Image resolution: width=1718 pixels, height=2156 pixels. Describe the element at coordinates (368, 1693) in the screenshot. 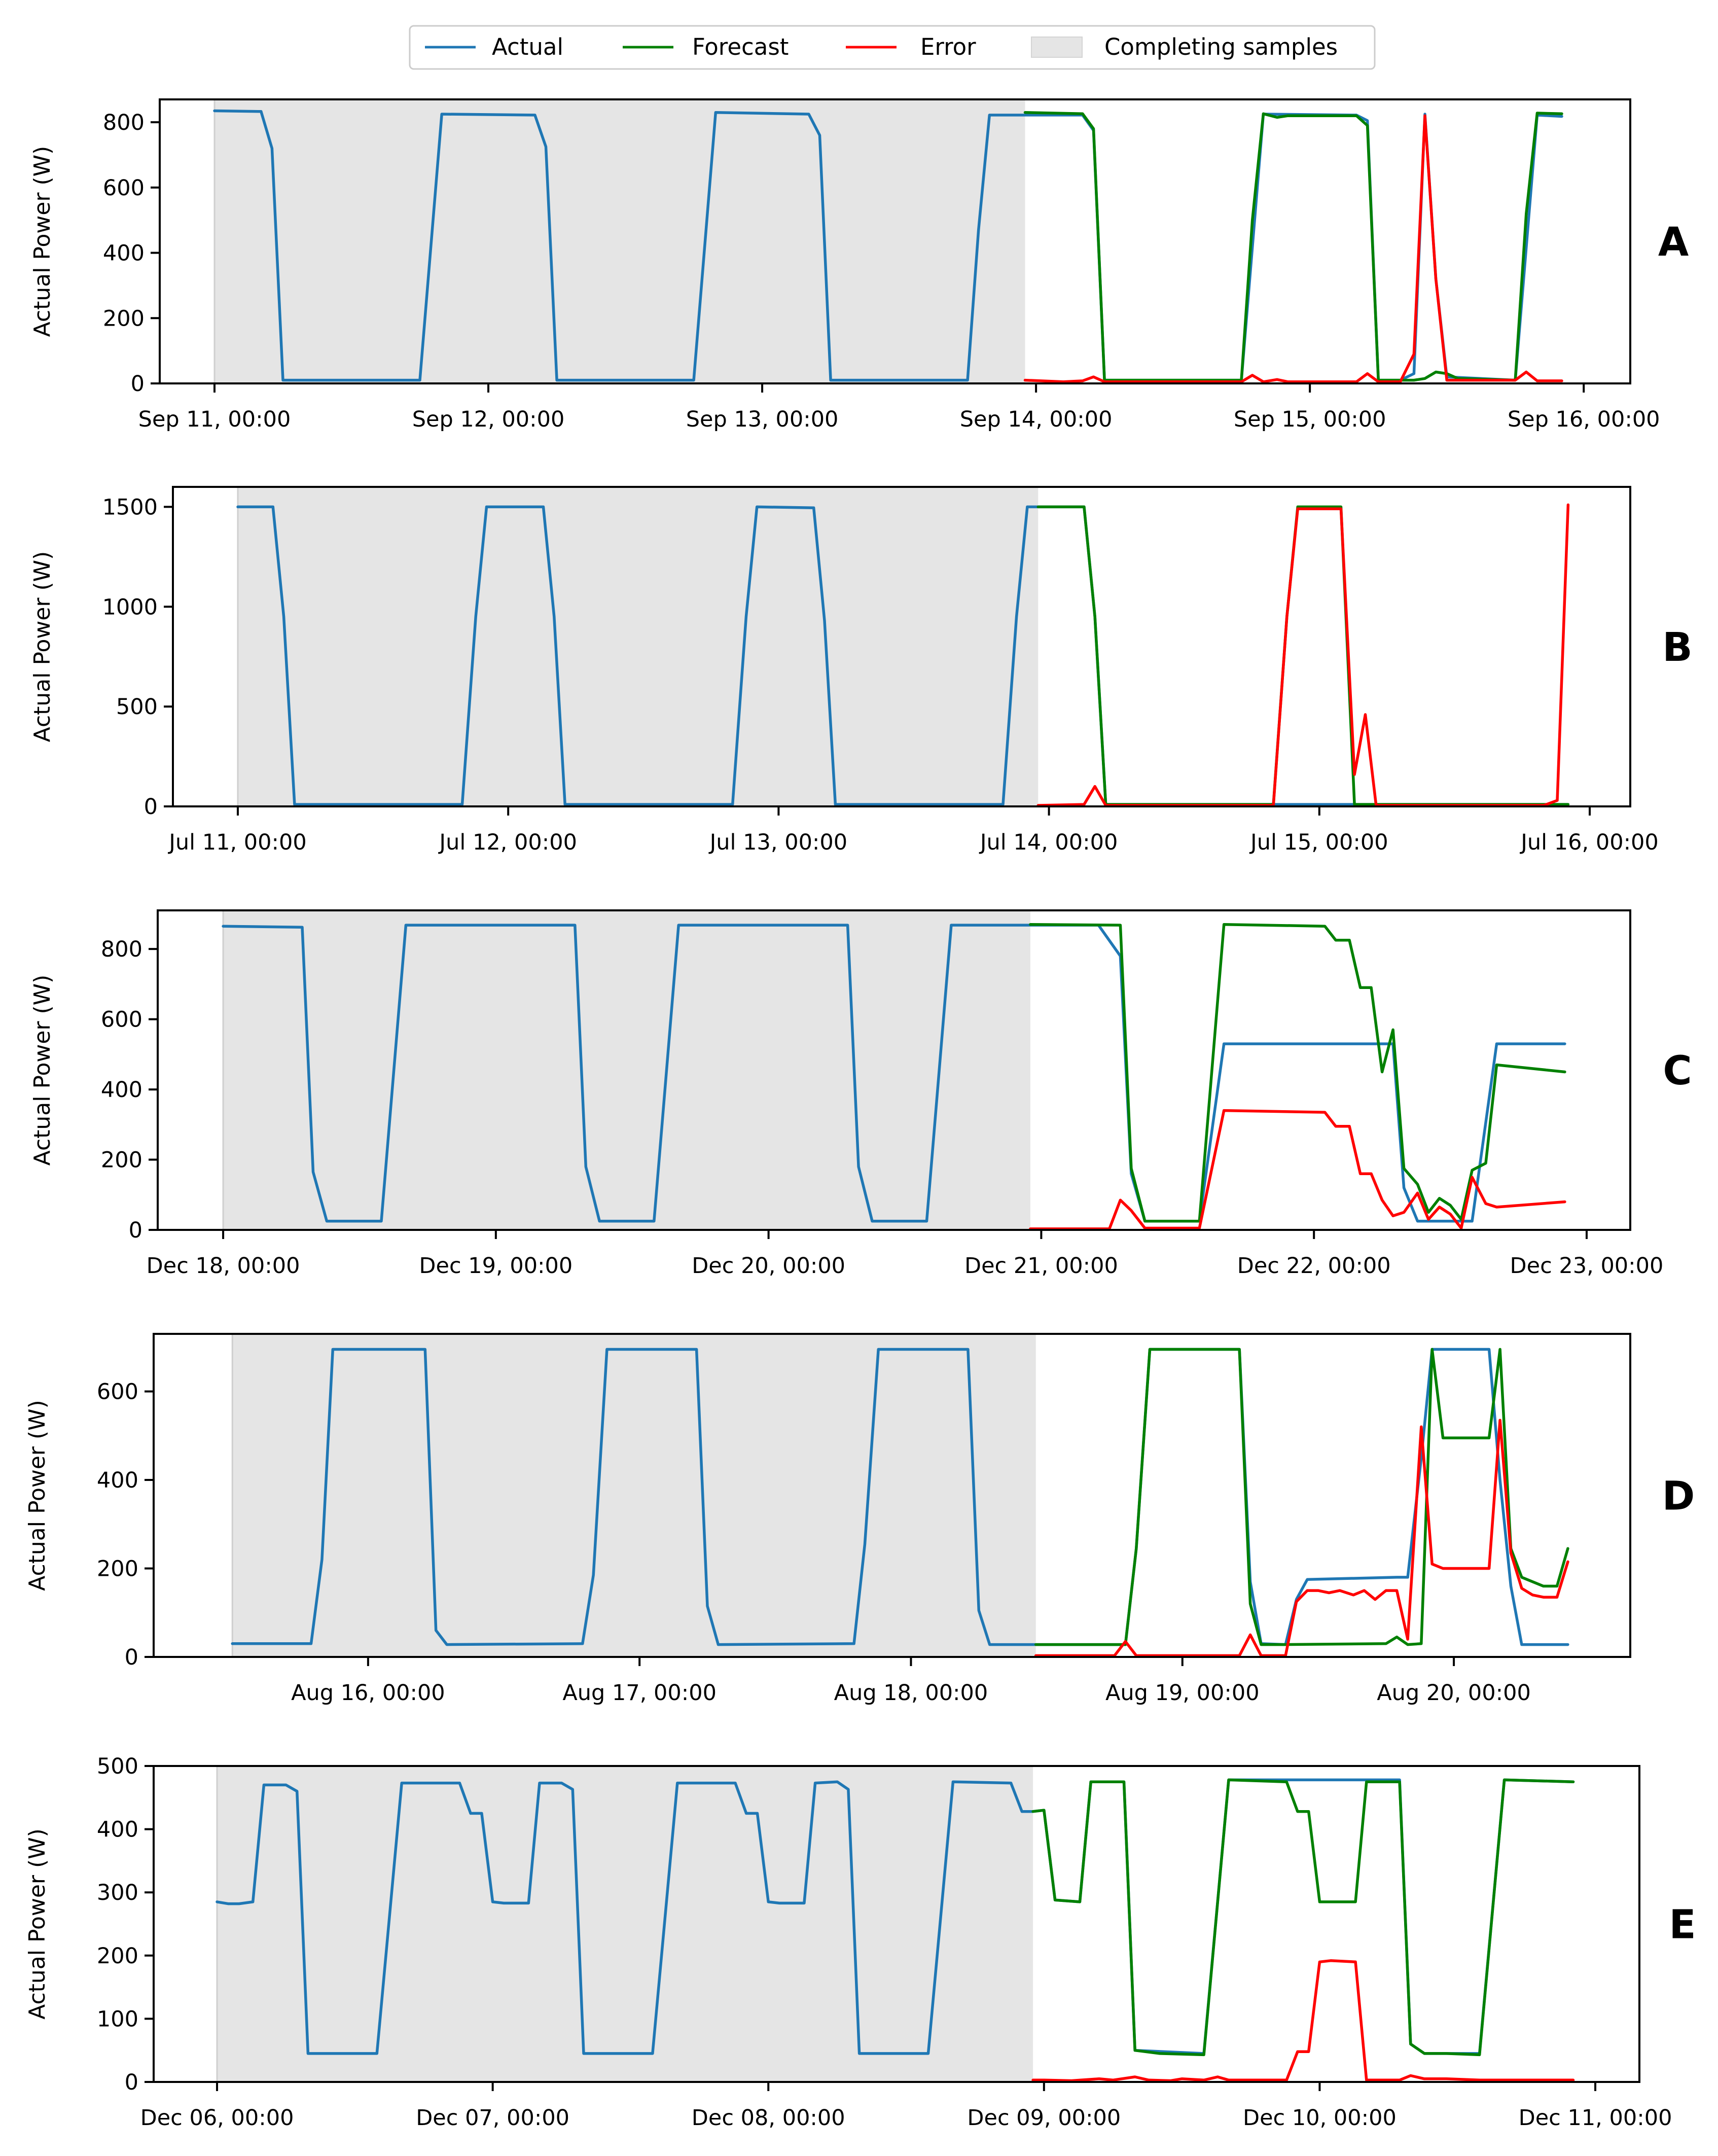

I see `x-tick-label: Aug 16, 00:00` at that location.